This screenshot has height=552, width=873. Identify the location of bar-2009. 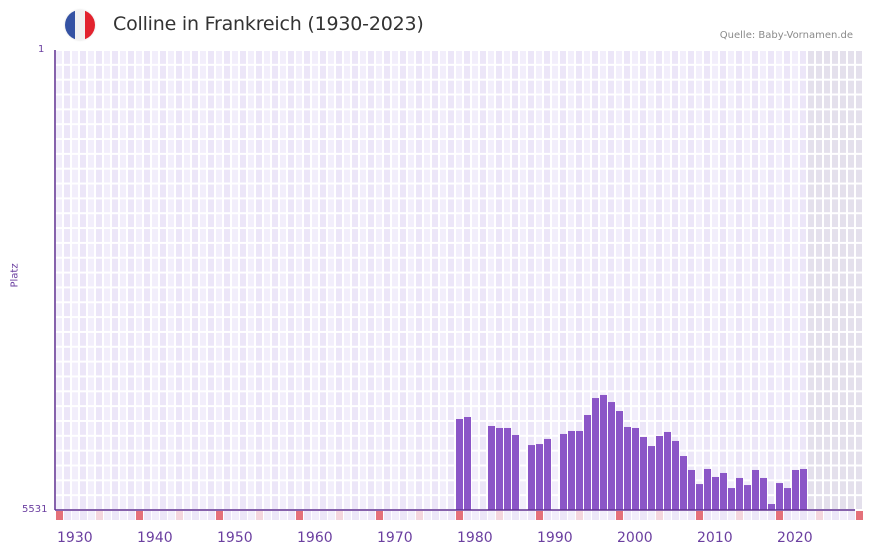
(691, 489).